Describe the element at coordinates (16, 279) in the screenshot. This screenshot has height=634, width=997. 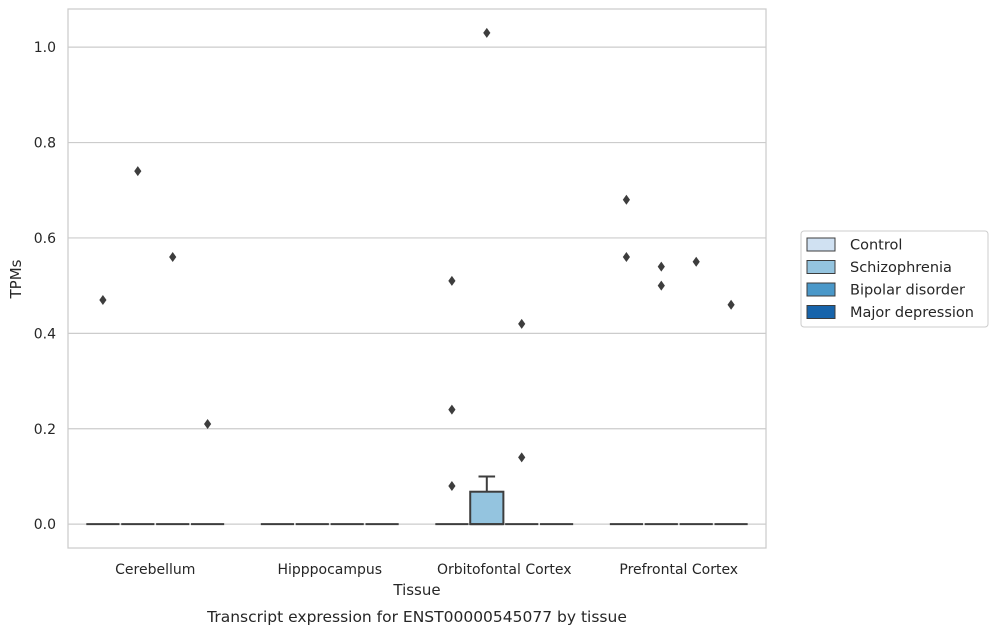
I see `y-axis-label: TPMs` at that location.